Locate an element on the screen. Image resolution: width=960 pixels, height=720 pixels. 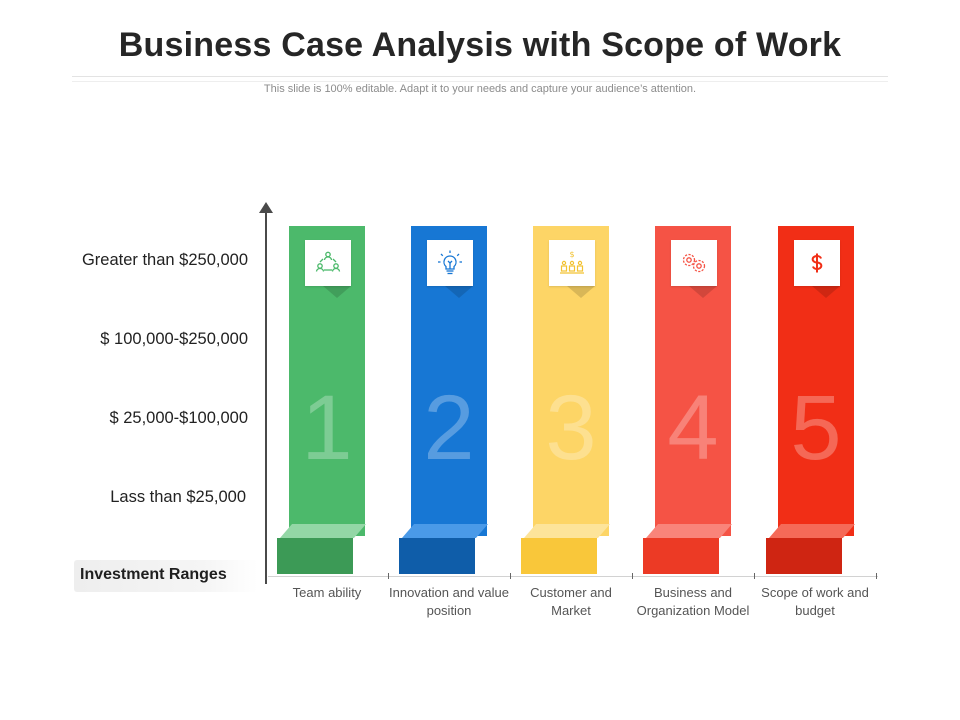
caption-line: Team ability is located at coordinates (327, 592).